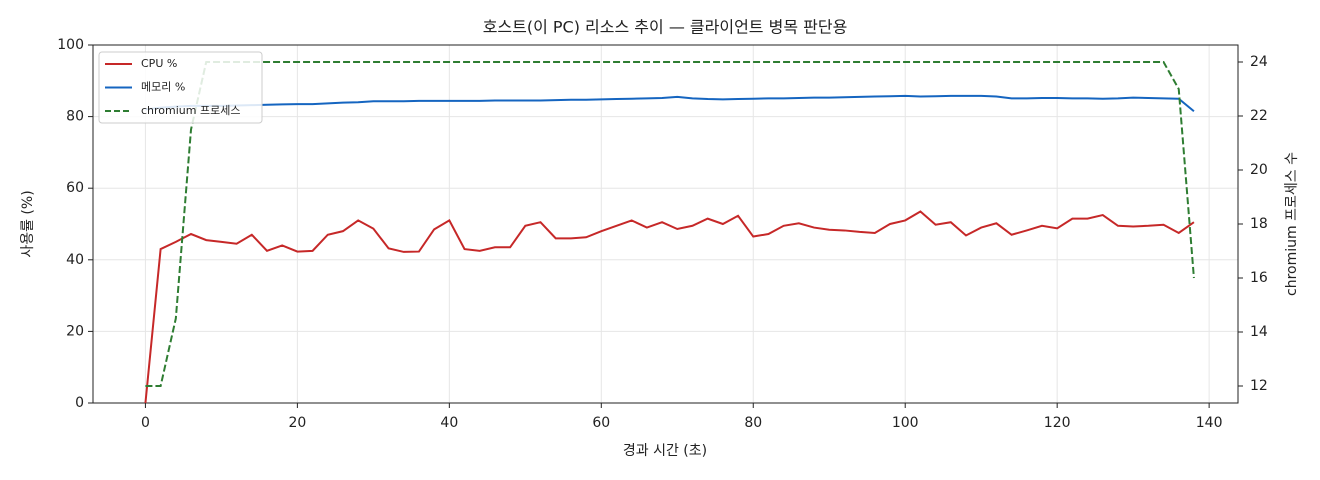  Describe the element at coordinates (70, 45) in the screenshot. I see `y-tick-label: 100` at that location.